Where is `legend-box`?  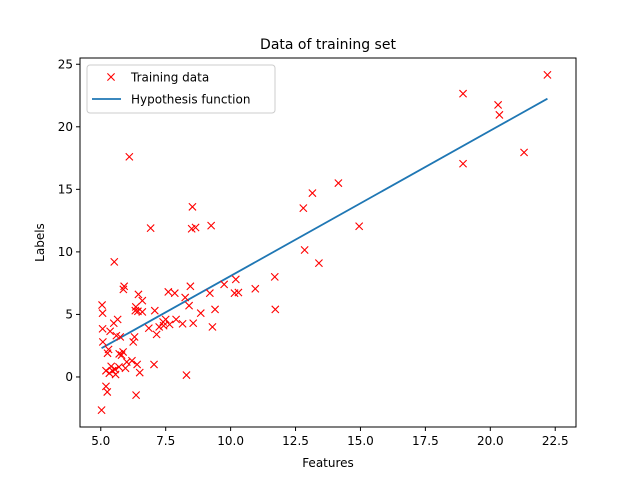
legend-box is located at coordinates (181, 89).